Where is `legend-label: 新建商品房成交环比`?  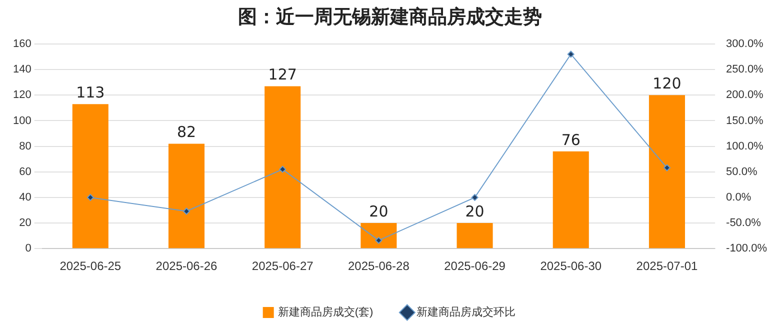 legend-label: 新建商品房成交环比 is located at coordinates (466, 312).